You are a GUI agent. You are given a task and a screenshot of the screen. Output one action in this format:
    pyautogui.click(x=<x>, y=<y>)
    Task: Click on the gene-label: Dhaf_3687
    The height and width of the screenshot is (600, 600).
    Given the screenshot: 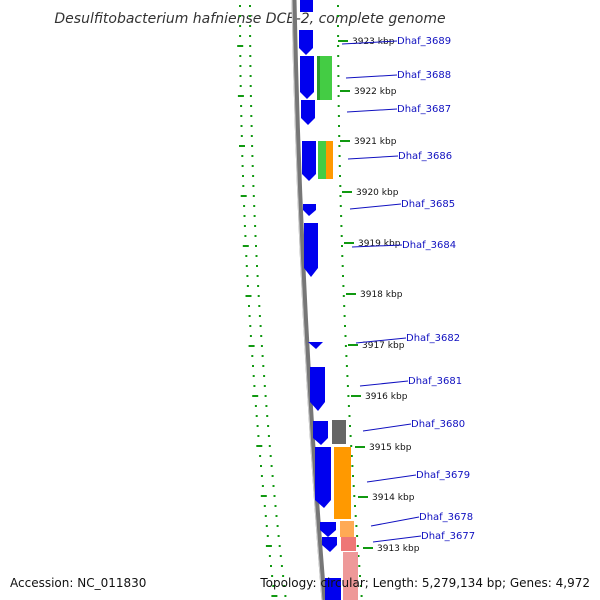 What is the action you would take?
    pyautogui.click(x=424, y=109)
    